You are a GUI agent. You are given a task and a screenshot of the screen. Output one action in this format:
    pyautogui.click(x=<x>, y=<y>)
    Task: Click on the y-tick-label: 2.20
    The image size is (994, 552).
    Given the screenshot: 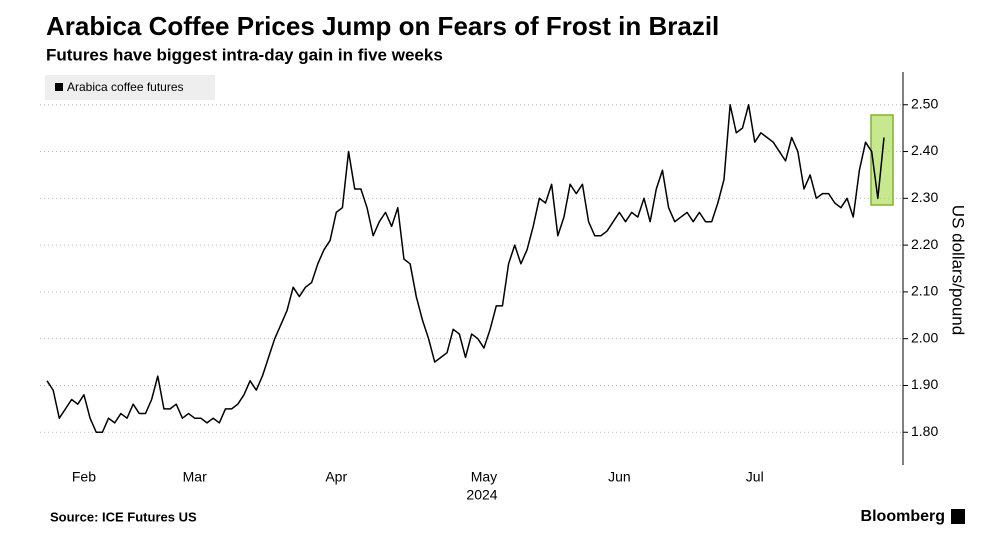 What is the action you would take?
    pyautogui.click(x=924, y=244)
    